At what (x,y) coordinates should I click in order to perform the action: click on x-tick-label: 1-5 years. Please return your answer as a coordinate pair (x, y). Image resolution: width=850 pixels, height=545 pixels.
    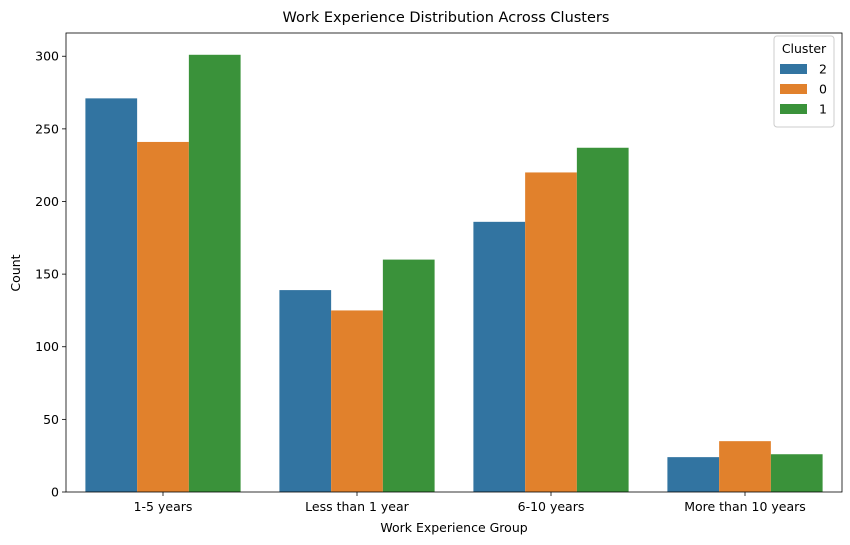
    Looking at the image, I should click on (163, 506).